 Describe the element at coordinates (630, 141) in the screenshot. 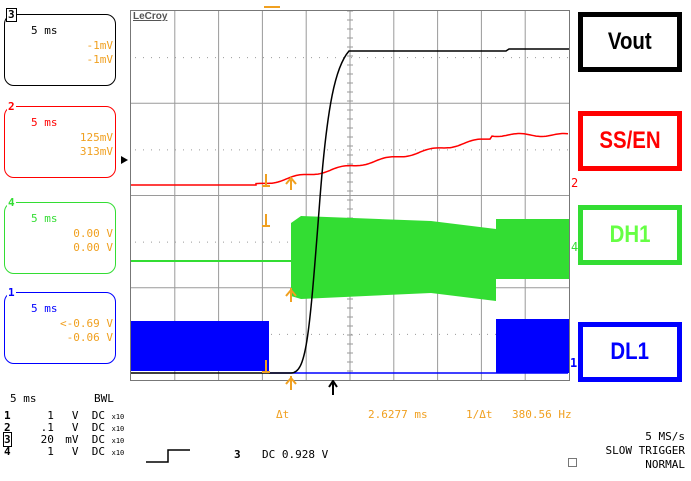

I see `label-ss-en: SS/EN` at that location.